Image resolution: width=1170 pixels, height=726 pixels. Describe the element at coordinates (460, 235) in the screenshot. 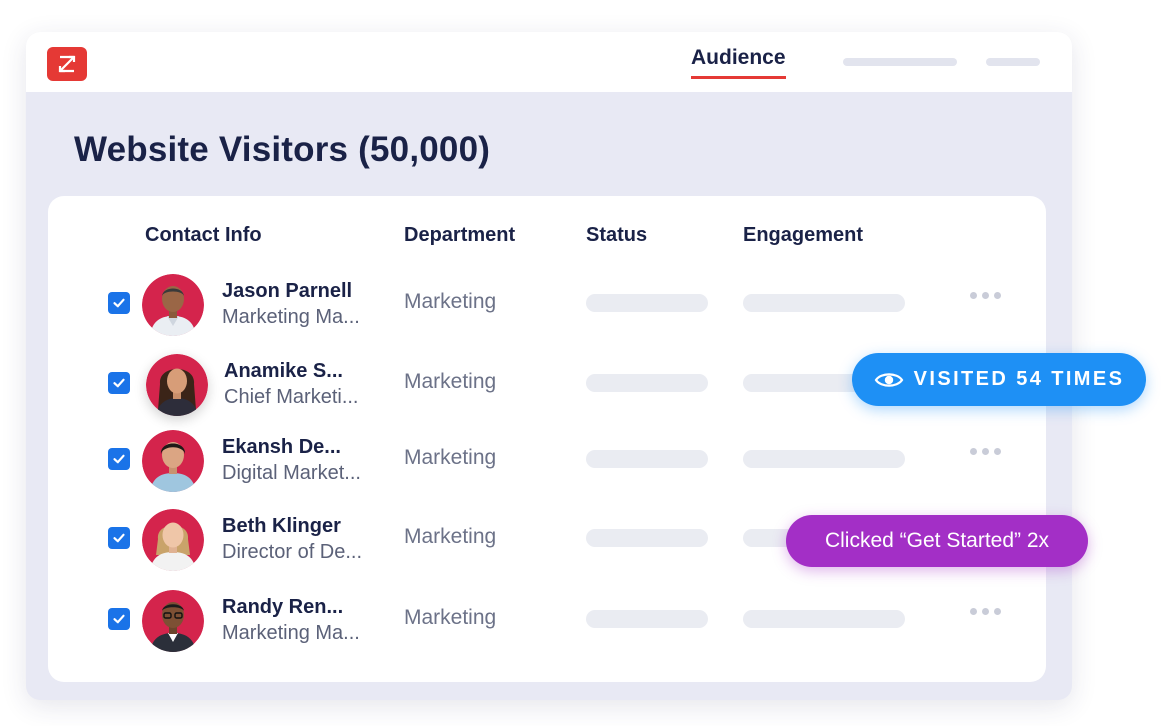

I see `column-header-department: Department` at that location.